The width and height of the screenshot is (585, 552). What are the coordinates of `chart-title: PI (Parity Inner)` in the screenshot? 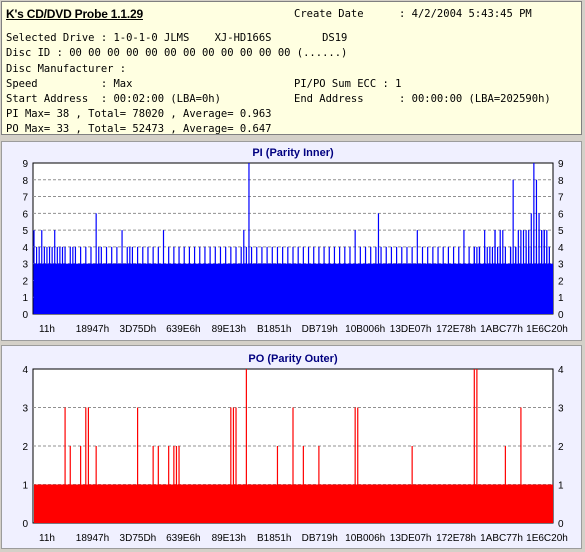 It's located at (293, 153).